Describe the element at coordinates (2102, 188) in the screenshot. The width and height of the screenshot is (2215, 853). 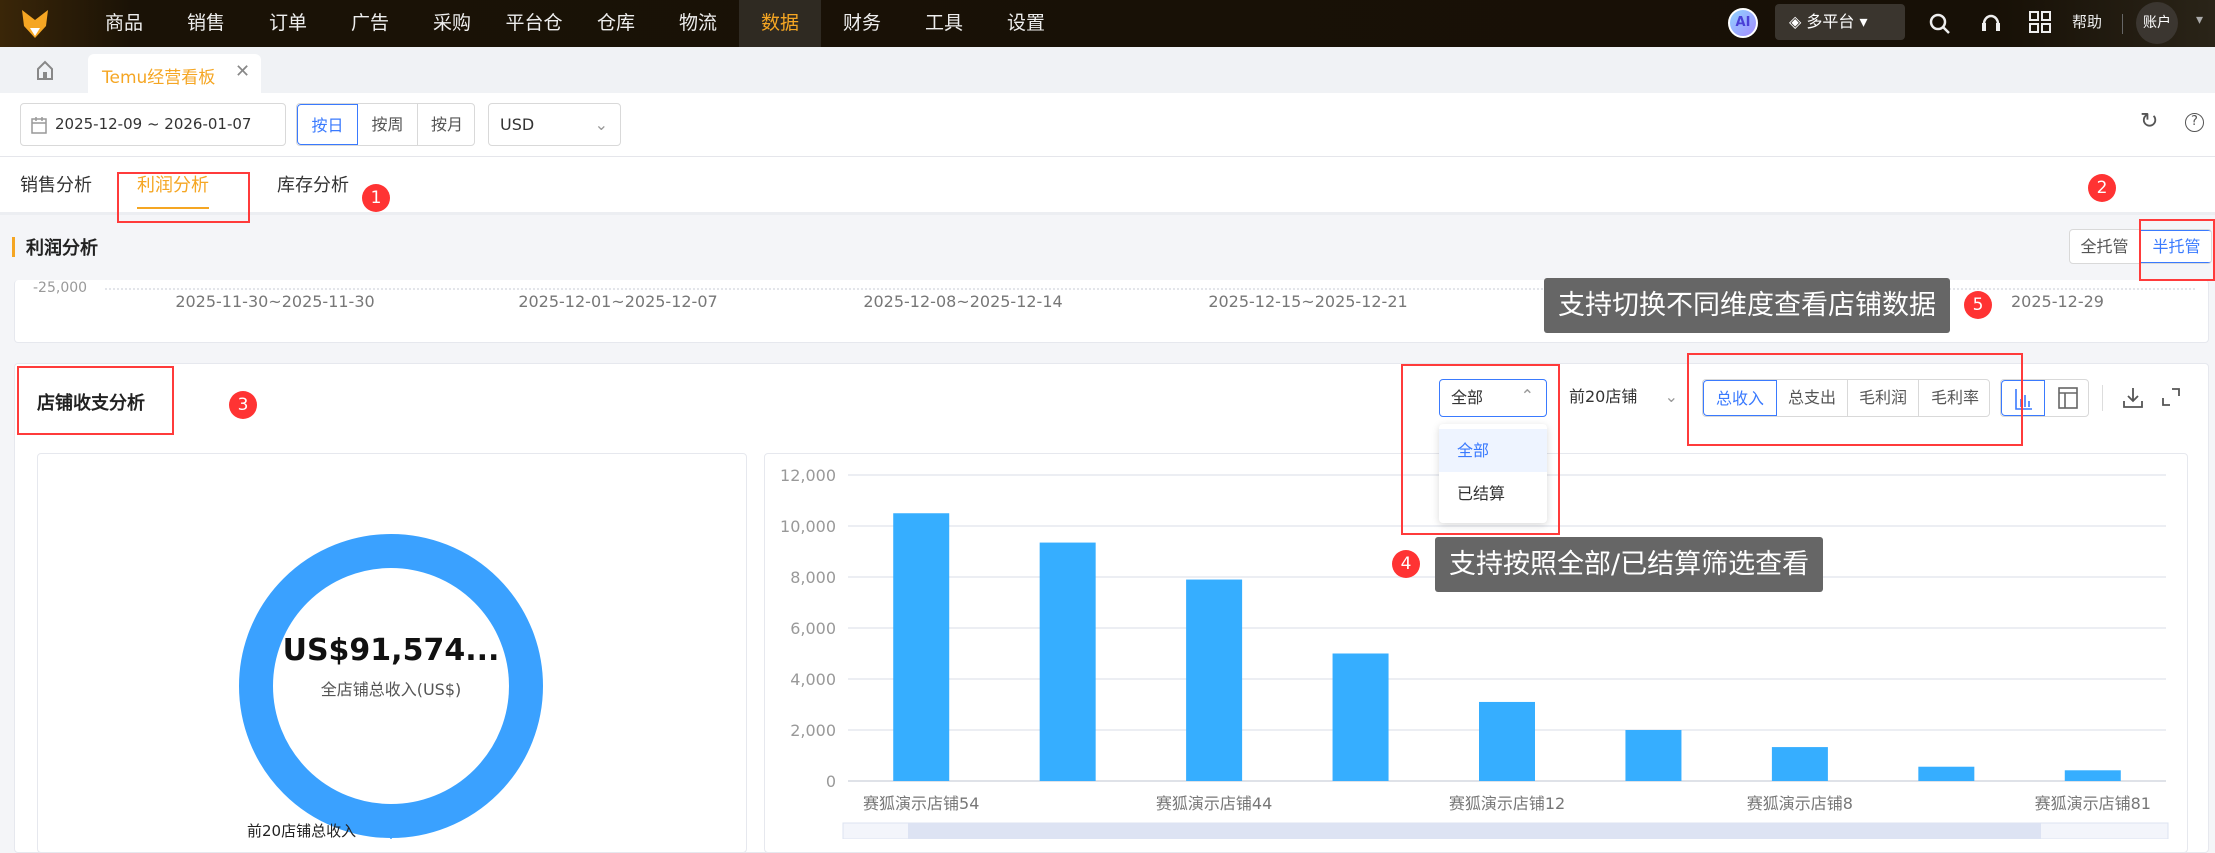
I see `annotation-badge-2: 2` at that location.